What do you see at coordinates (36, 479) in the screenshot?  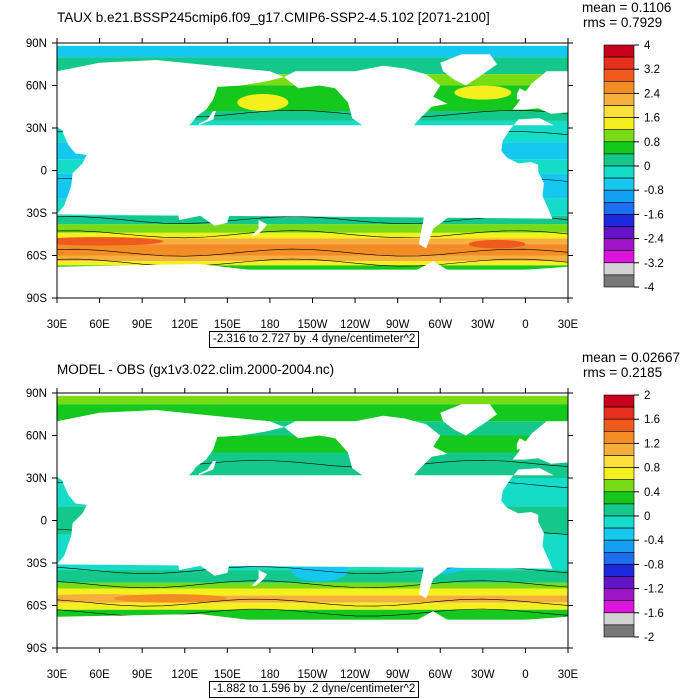 I see `y-tick-label: 30N` at bounding box center [36, 479].